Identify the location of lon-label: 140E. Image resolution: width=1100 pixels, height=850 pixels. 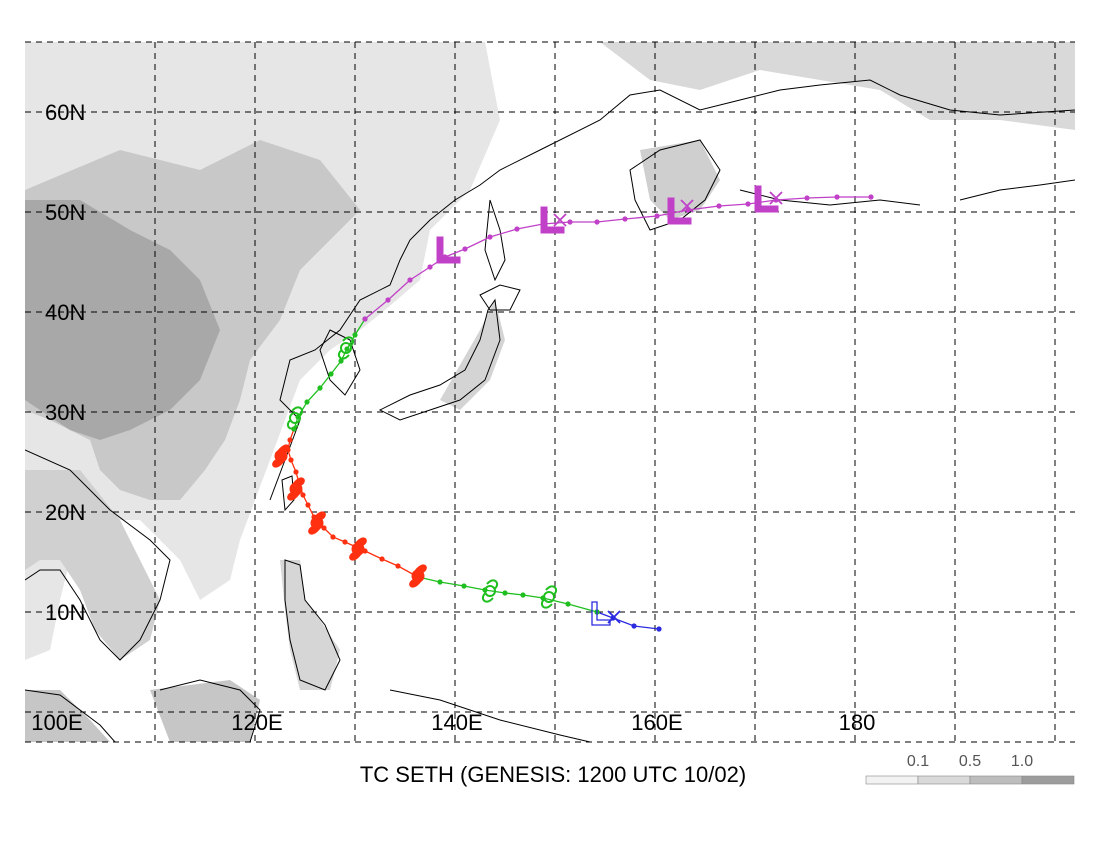
(456, 722).